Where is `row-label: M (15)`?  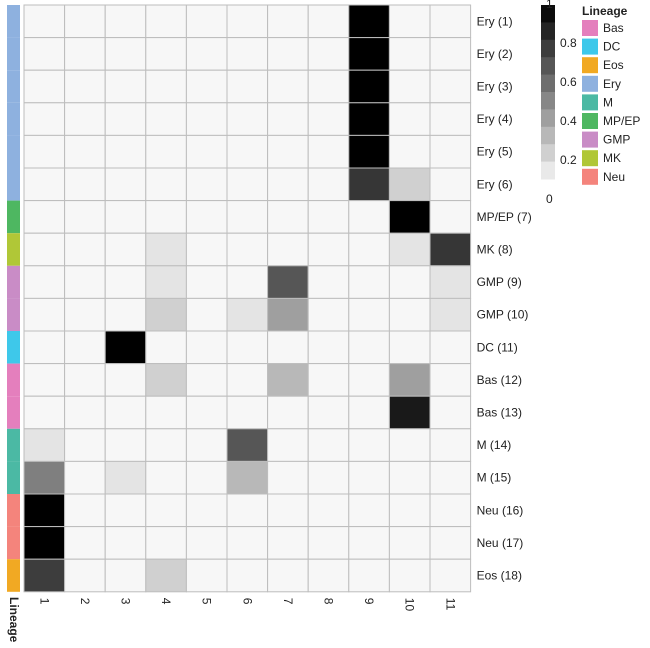
row-label: M (15) is located at coordinates (494, 478).